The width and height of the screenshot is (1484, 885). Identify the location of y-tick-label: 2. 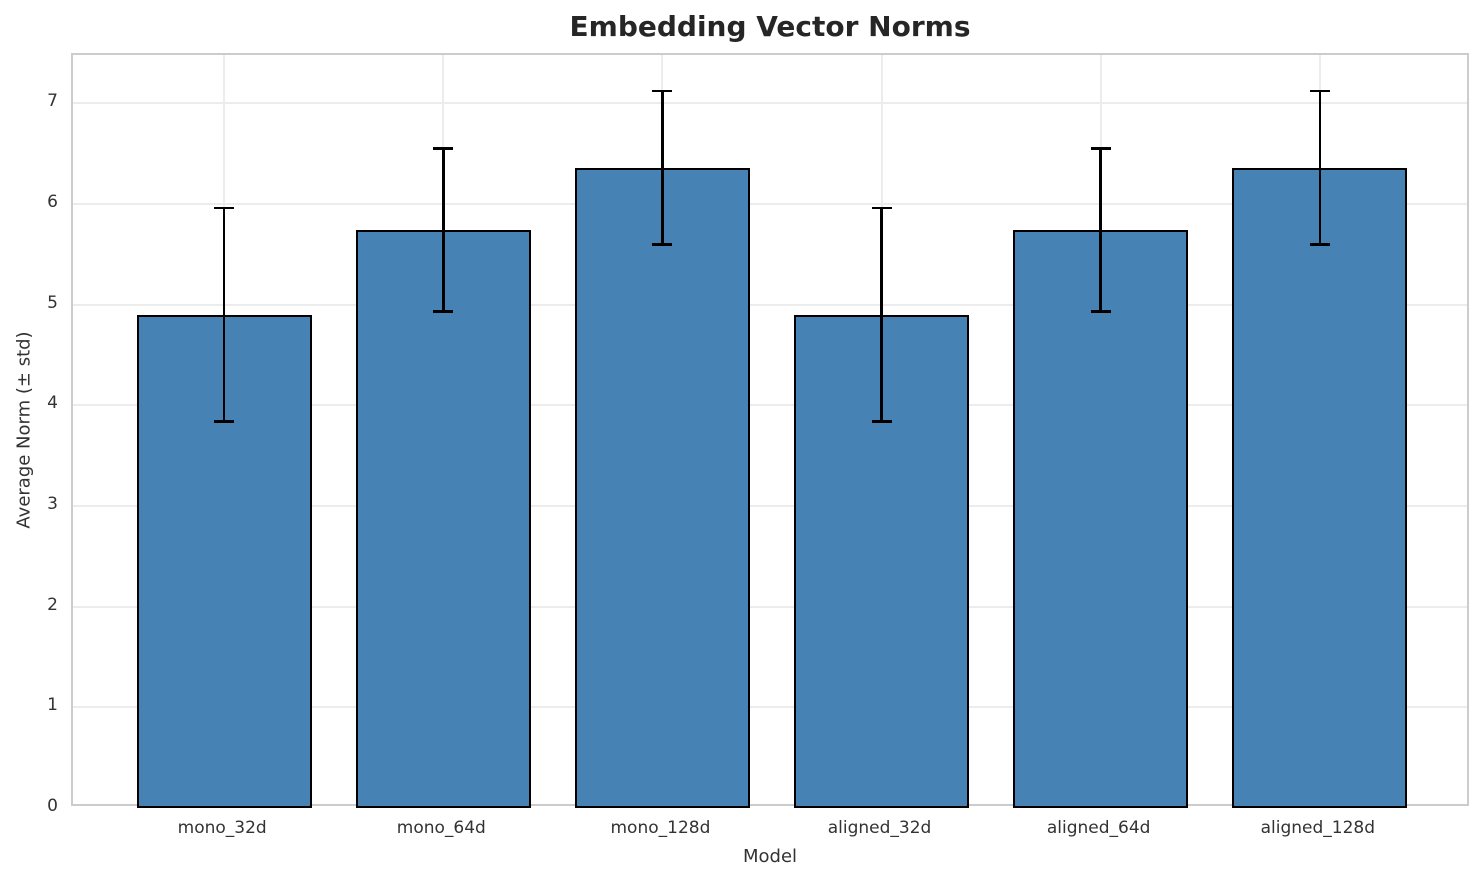
(52, 604).